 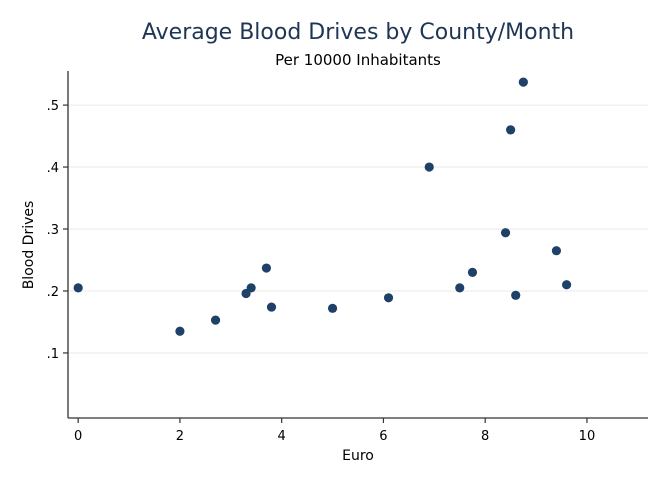 What do you see at coordinates (485, 436) in the screenshot?
I see `x-tick-label: 8` at bounding box center [485, 436].